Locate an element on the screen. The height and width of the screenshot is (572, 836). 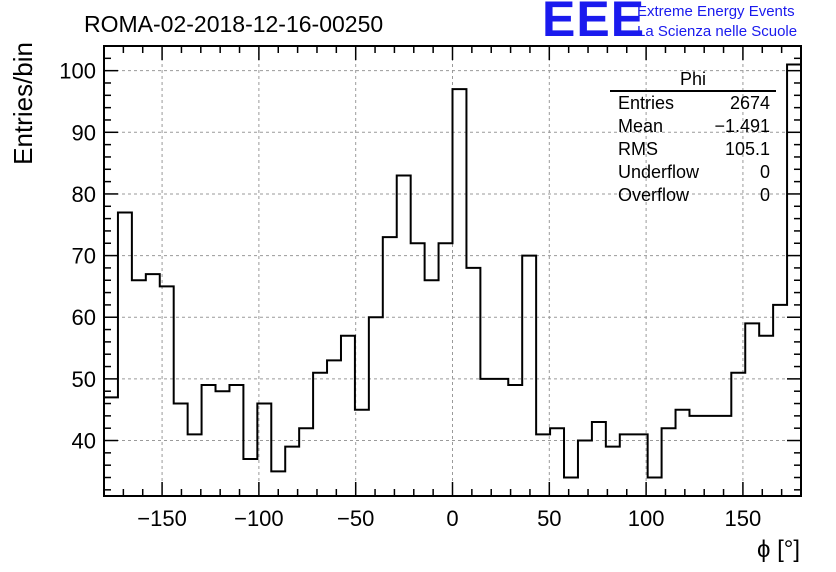
x-axis-label: ϕ [°] is located at coordinates (778, 549).